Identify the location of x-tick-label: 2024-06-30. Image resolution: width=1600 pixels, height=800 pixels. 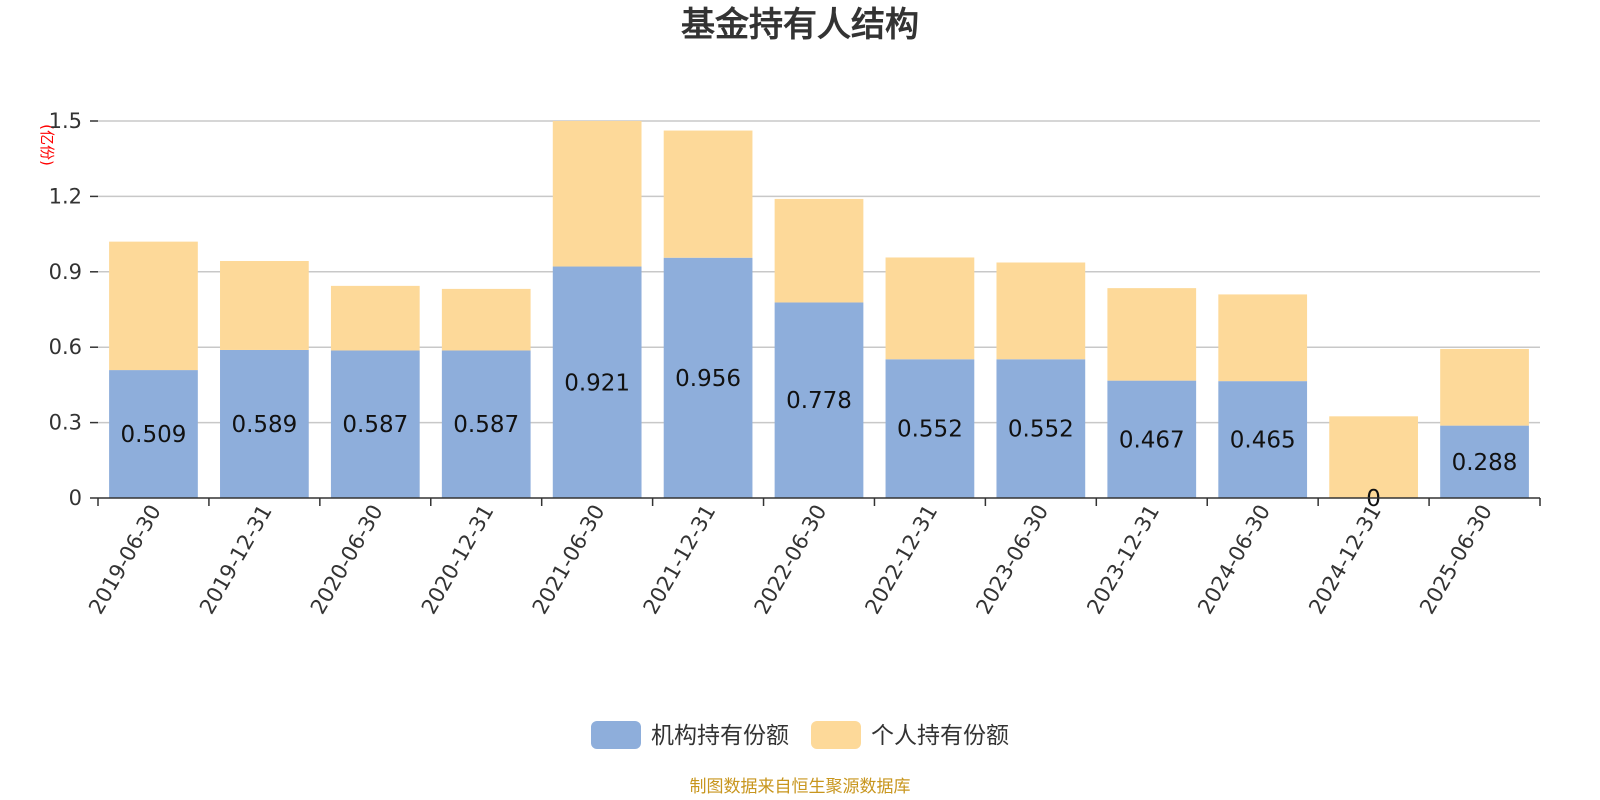
(1234, 560).